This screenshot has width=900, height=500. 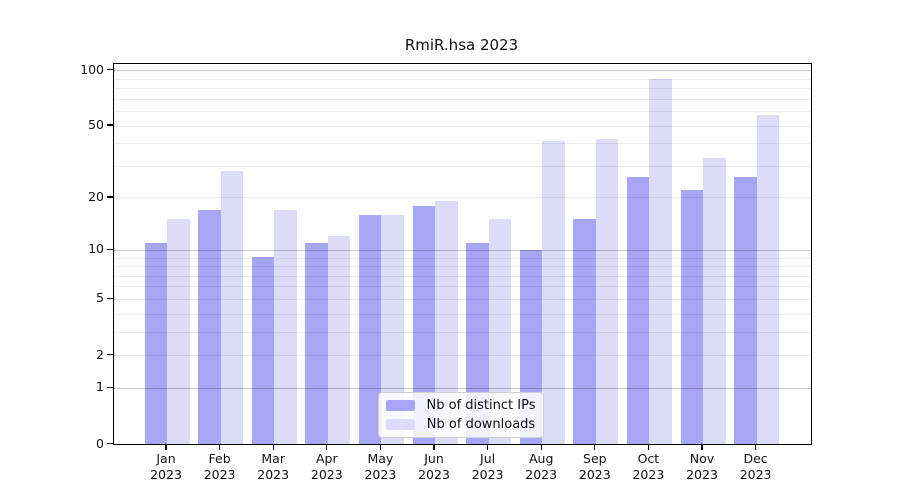 What do you see at coordinates (380, 458) in the screenshot?
I see `x-tick-month-may: May` at bounding box center [380, 458].